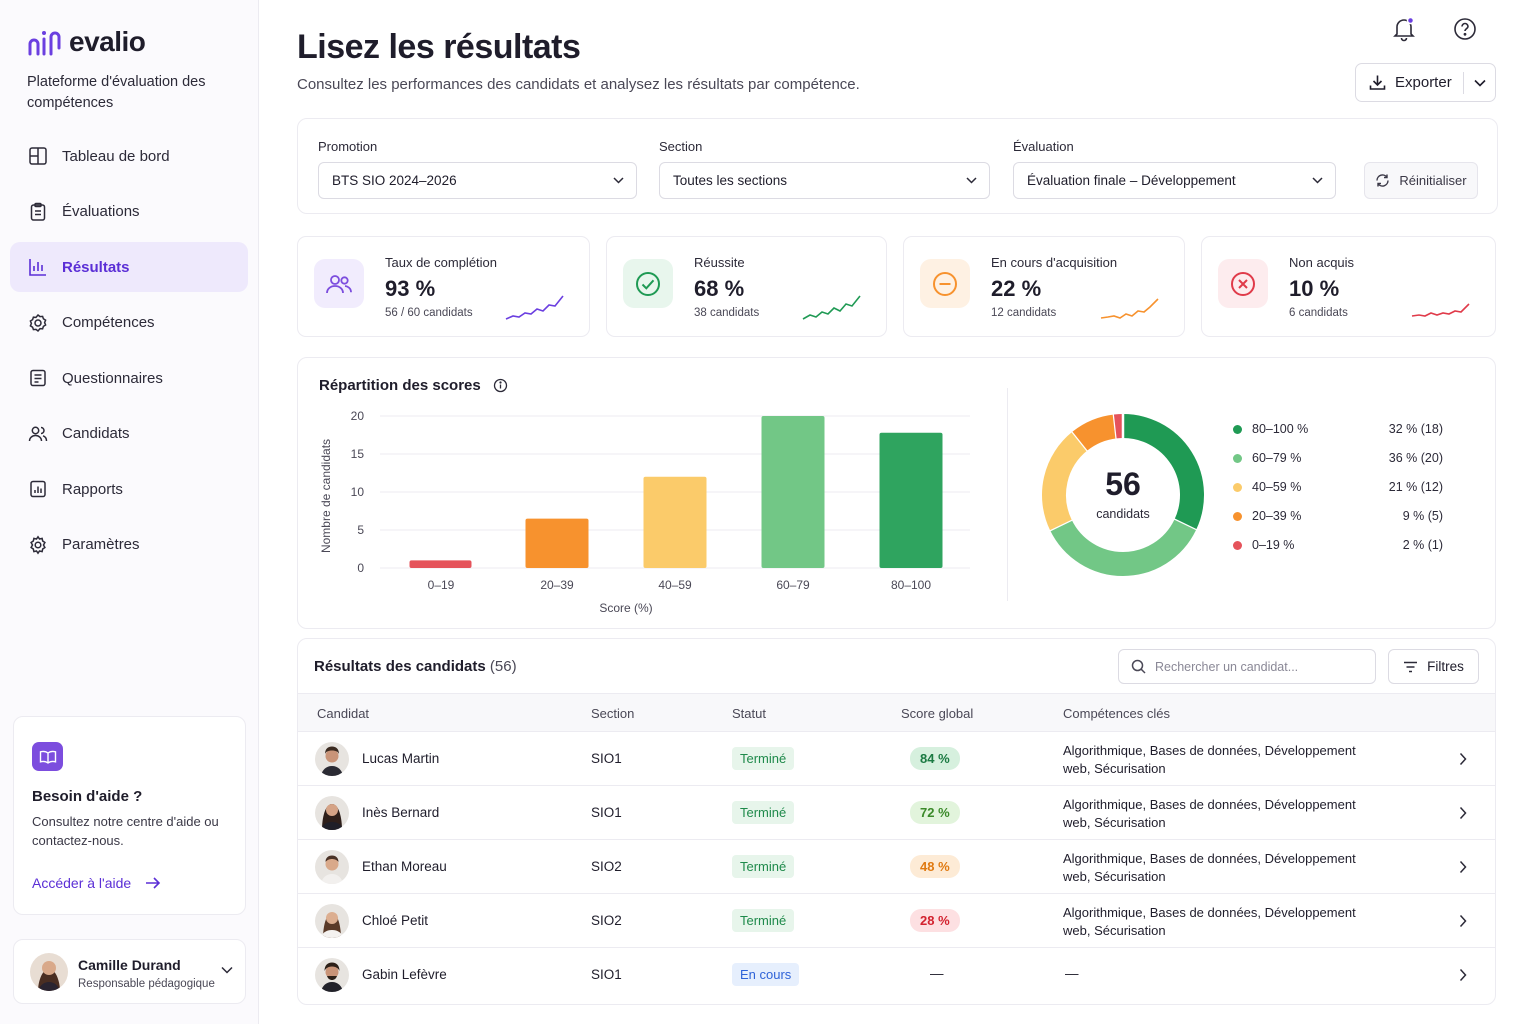 The image size is (1536, 1024). What do you see at coordinates (1338, 487) in the screenshot?
I see `legend-item: 40–59 % 21 % (12)` at bounding box center [1338, 487].